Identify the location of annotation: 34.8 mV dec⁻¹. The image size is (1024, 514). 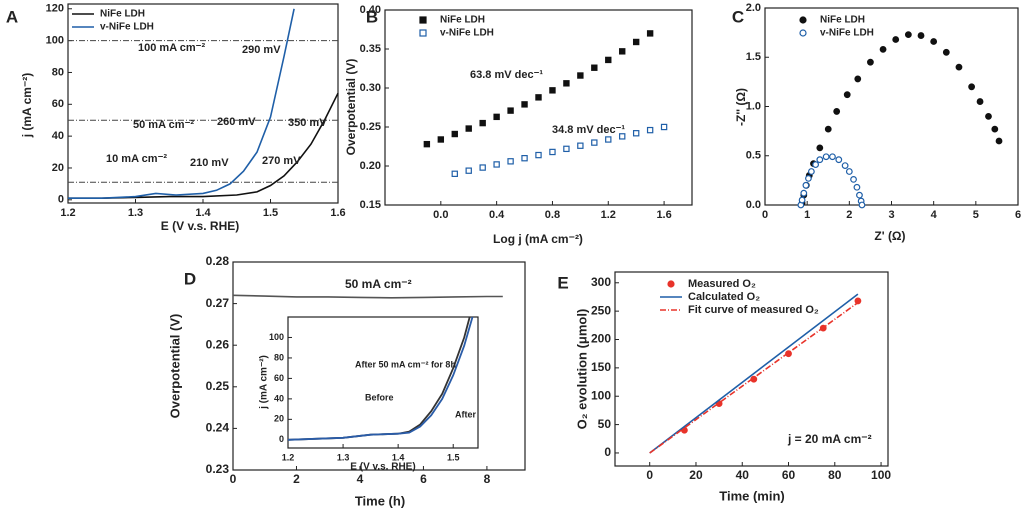
(588, 130).